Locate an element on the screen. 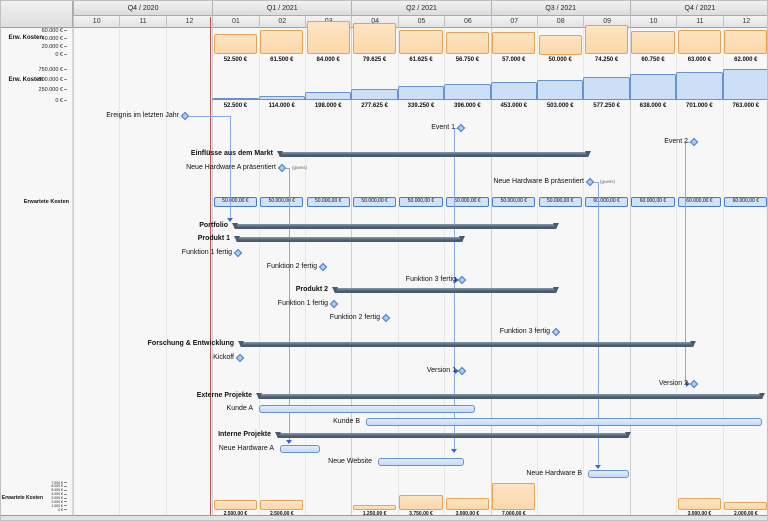  quarter-header-q3-2021: Q3 / 2021 is located at coordinates (560, 8).